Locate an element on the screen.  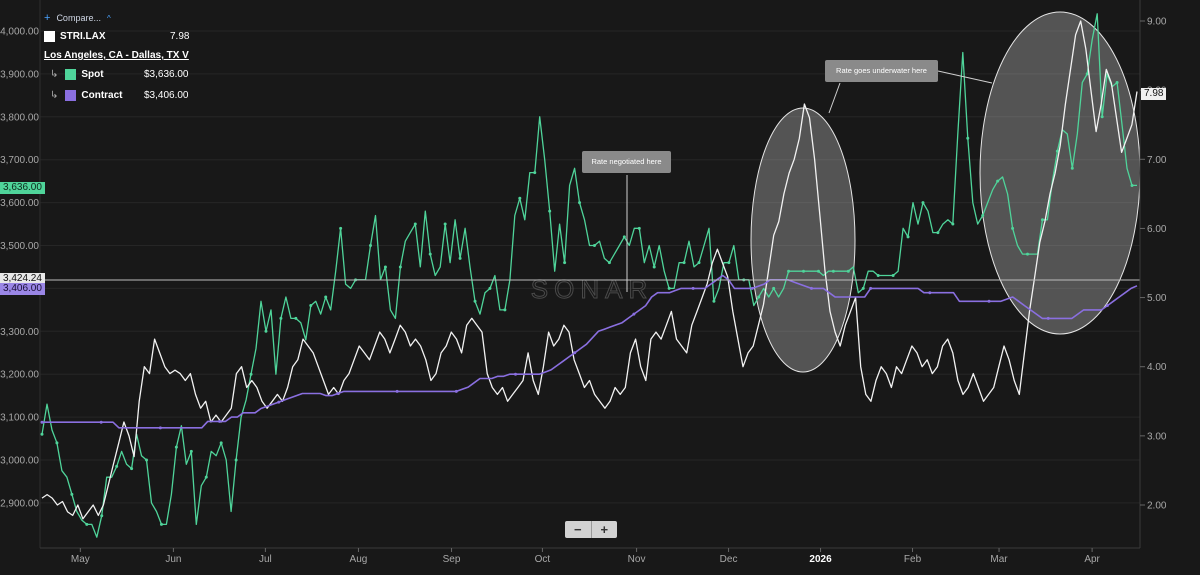
legend-main-row: STRI.LAX 7.98 is located at coordinates (116, 36).